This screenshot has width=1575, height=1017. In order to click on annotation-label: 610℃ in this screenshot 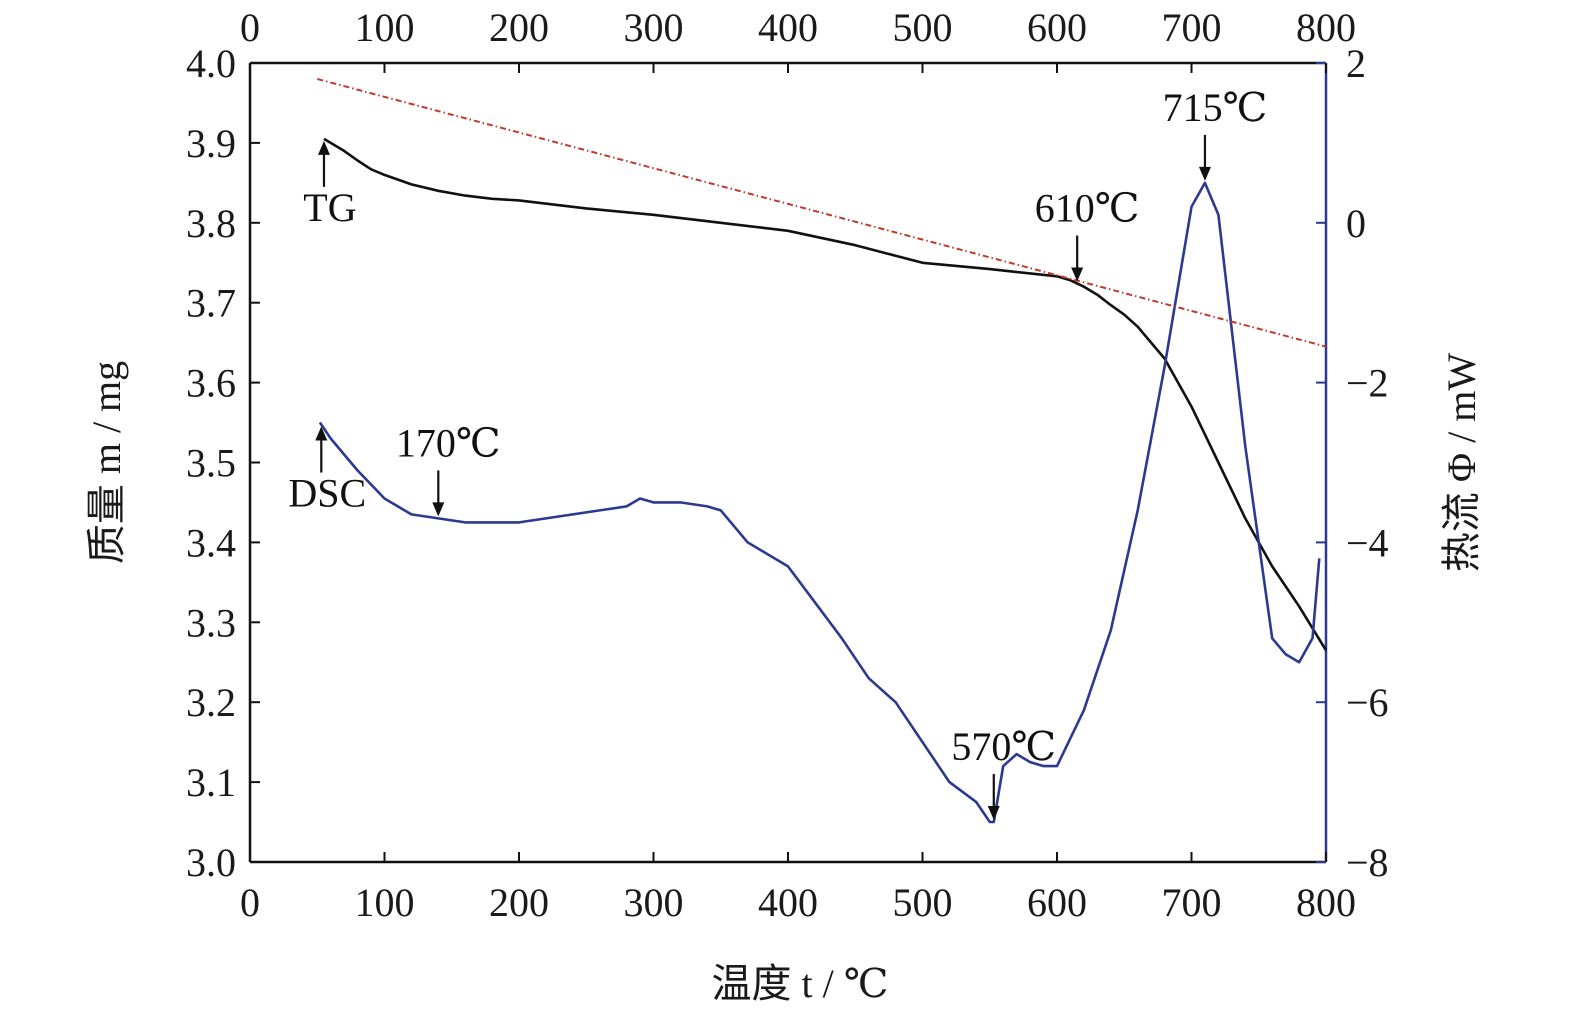, I will do `click(1087, 208)`.